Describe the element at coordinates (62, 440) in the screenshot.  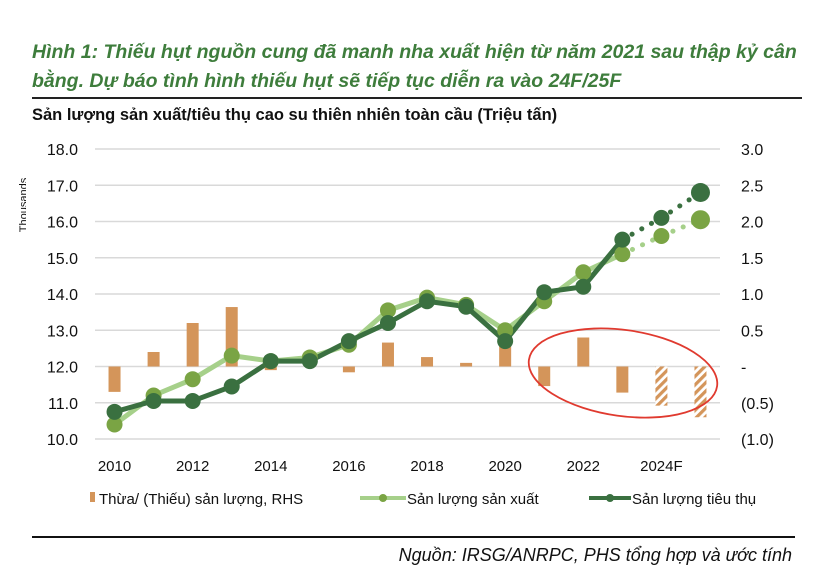
I see `y-tick-label: 10.0` at that location.